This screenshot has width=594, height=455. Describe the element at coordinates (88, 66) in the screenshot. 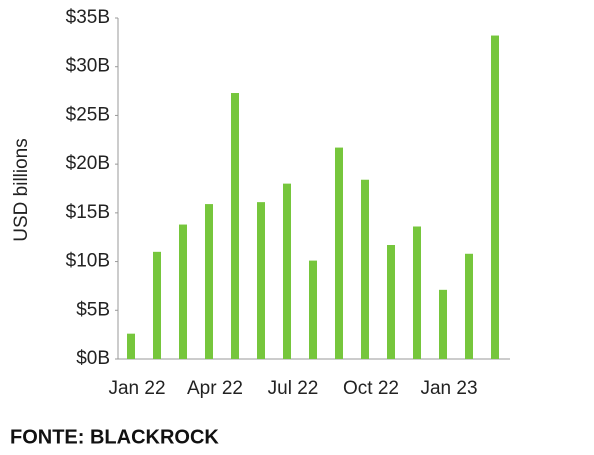

I see `y-tick-label: $30B` at that location.